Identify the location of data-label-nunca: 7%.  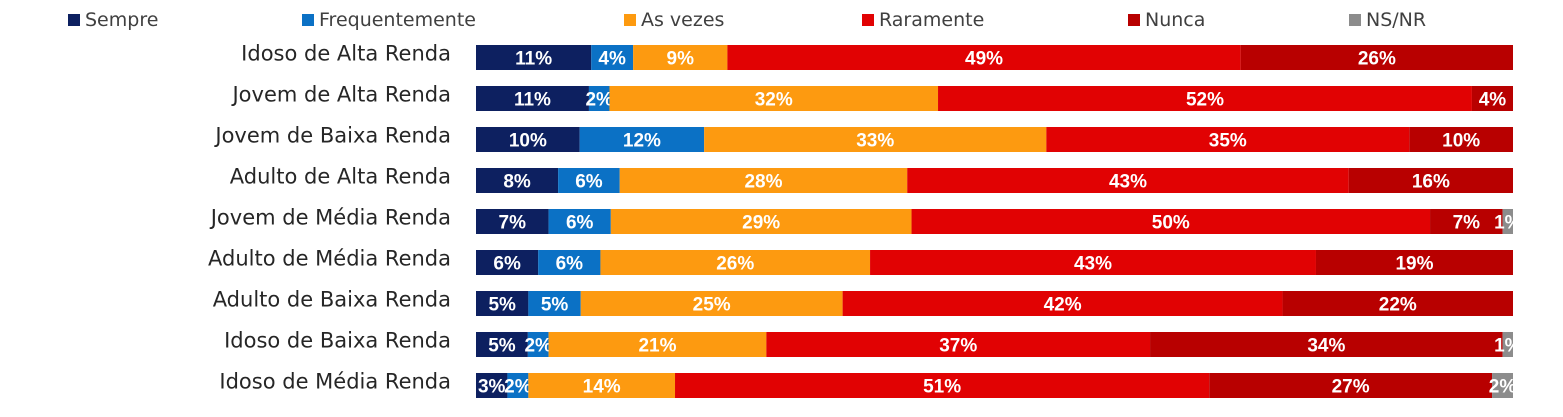
(1467, 223).